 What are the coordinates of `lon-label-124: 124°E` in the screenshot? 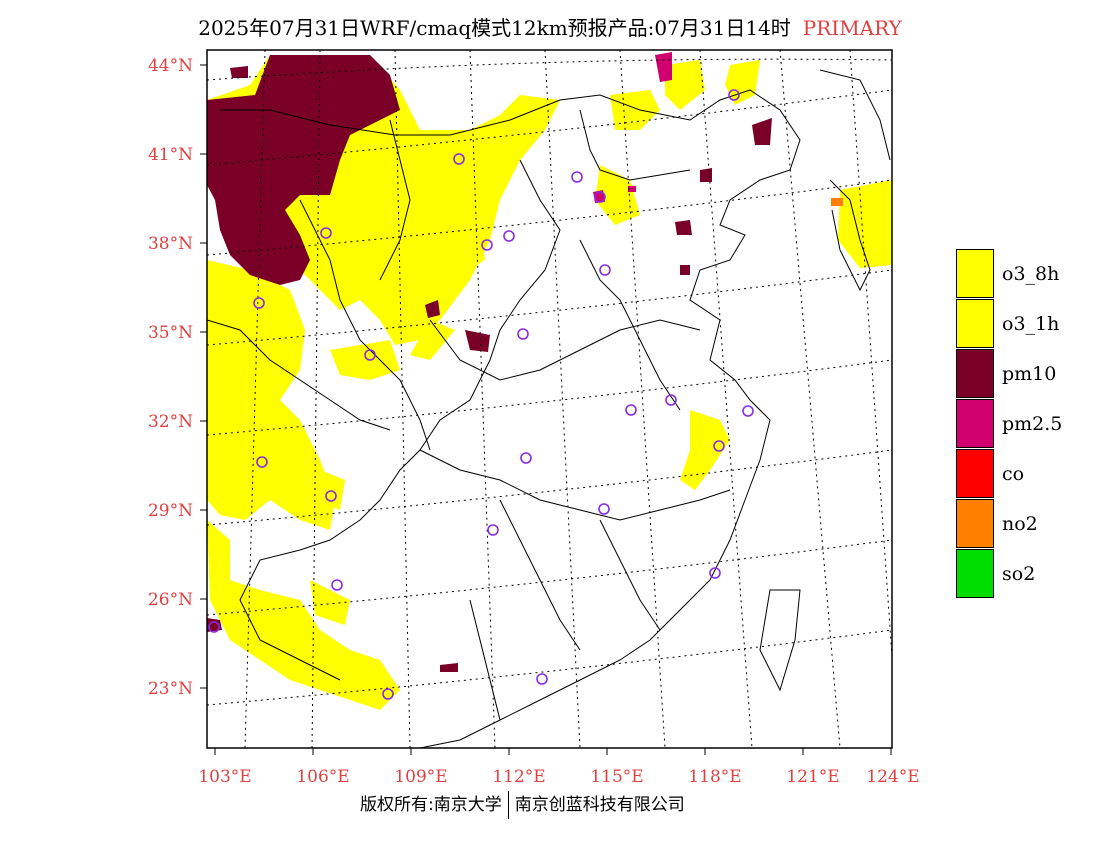 It's located at (892, 777).